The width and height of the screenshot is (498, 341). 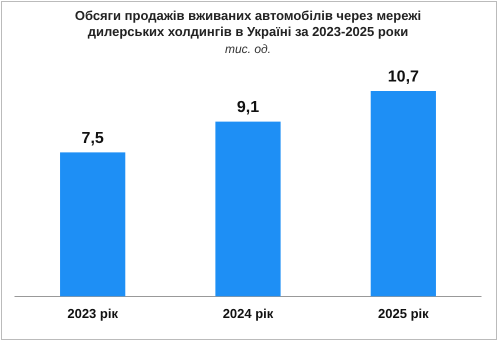 What do you see at coordinates (92, 313) in the screenshot?
I see `x-tick-label: 2023 рік` at bounding box center [92, 313].